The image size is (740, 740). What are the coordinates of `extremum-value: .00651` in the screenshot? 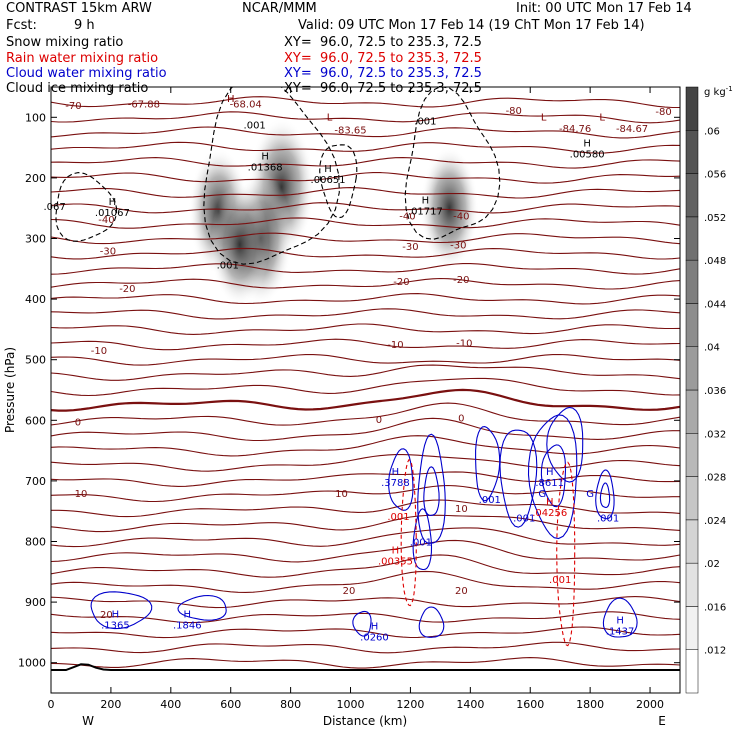 It's located at (328, 180).